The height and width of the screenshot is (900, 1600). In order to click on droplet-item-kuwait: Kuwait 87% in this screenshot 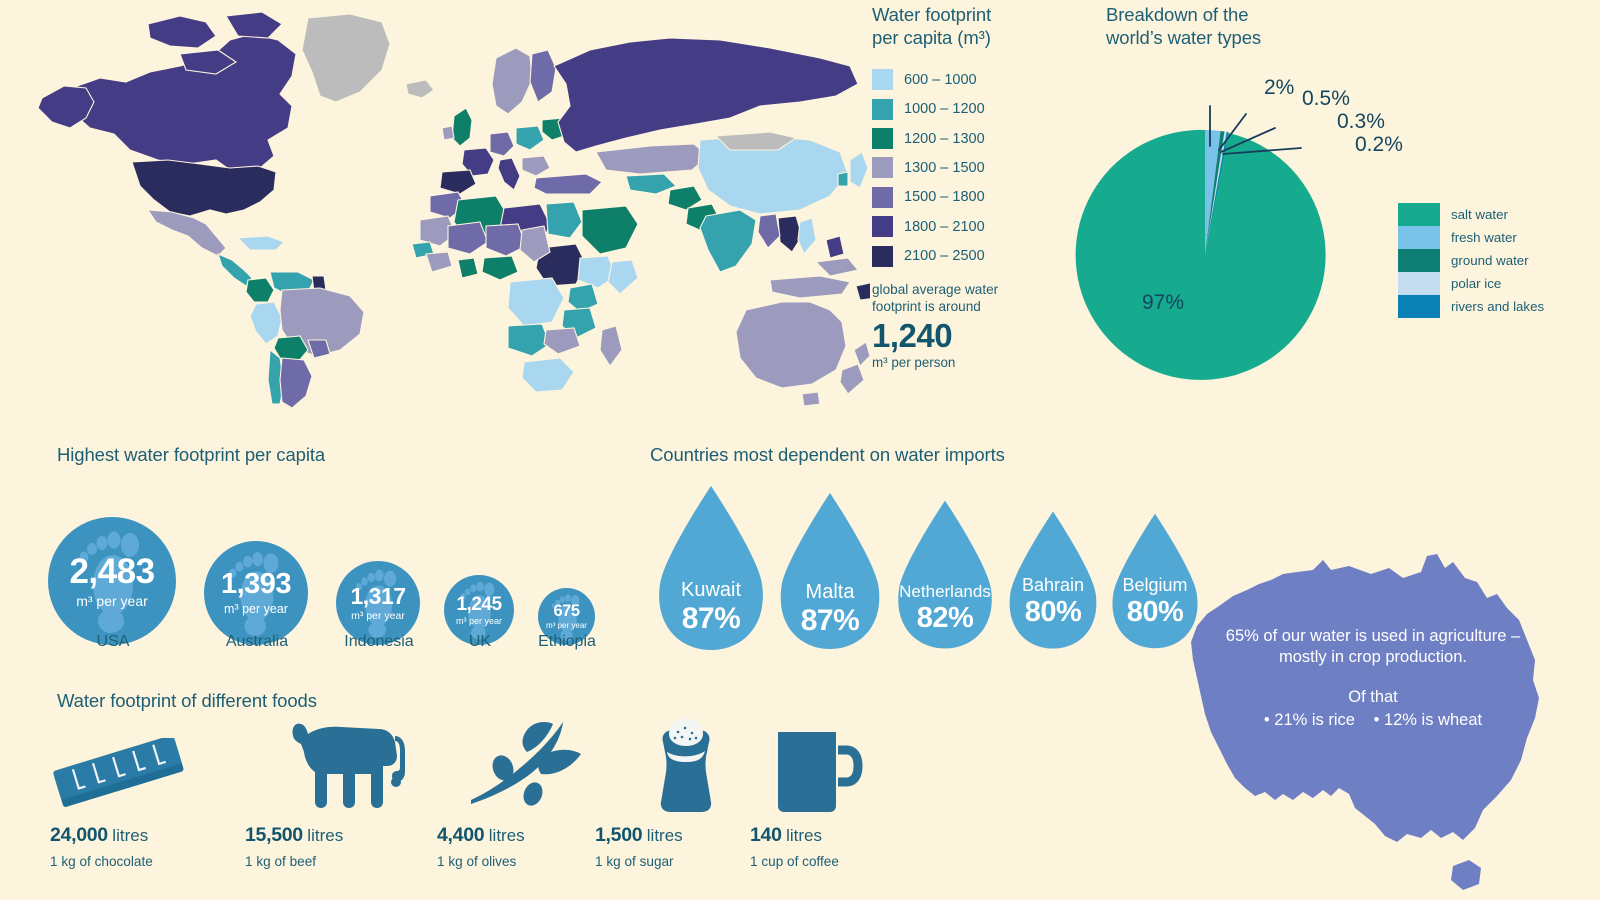, I will do `click(711, 568)`.